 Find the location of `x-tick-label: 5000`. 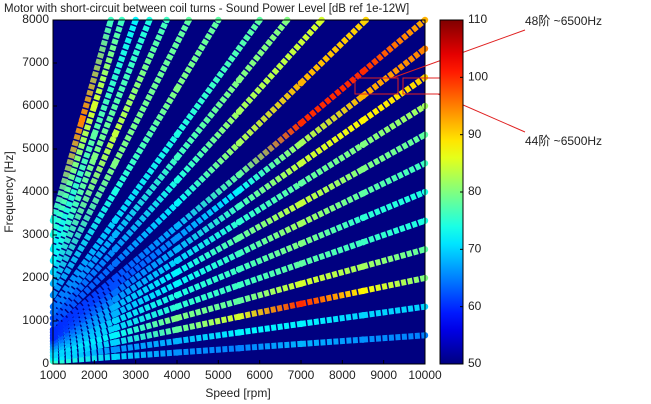

x-tick-label: 5000 is located at coordinates (218, 375).